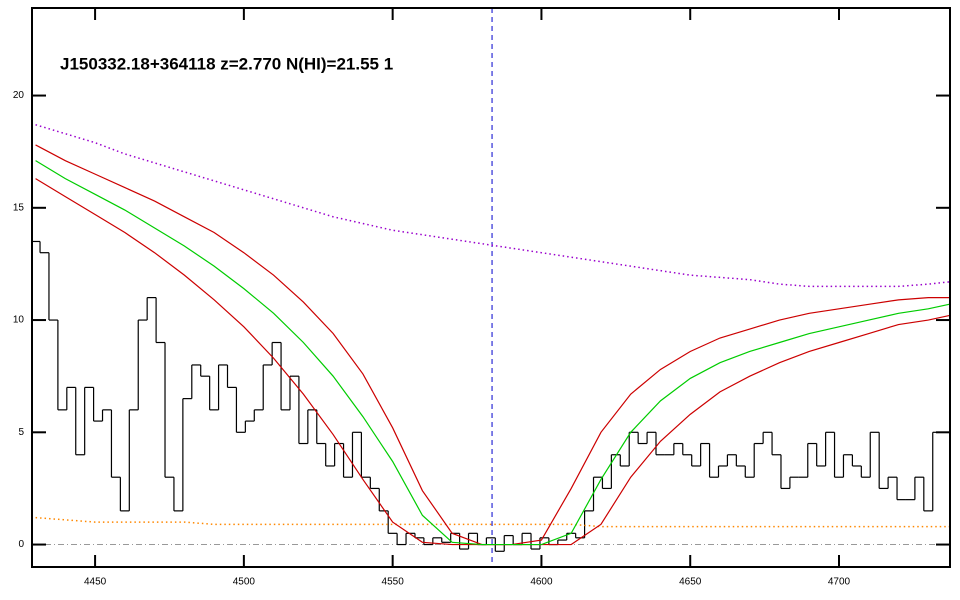 This screenshot has height=600, width=960. What do you see at coordinates (839, 582) in the screenshot?
I see `x-tick-label: 4700` at bounding box center [839, 582].